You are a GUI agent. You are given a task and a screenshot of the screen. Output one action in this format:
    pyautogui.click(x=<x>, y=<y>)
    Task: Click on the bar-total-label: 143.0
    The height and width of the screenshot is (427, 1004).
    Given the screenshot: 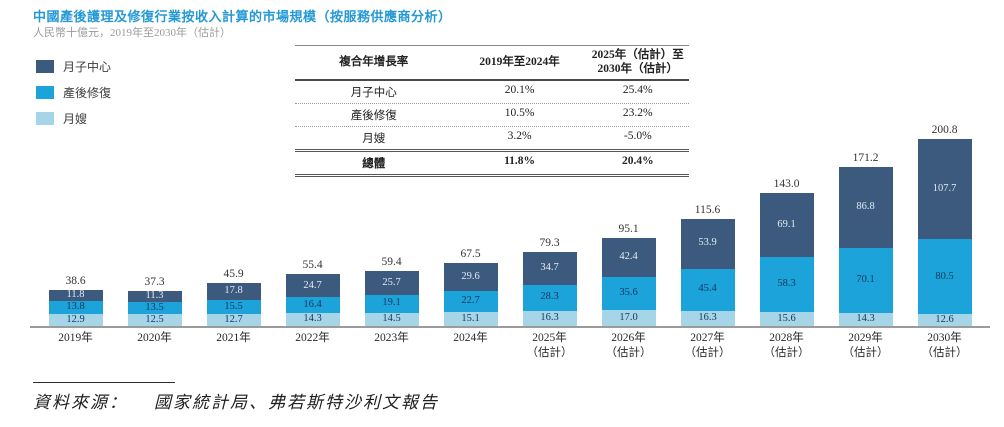 What is the action you would take?
    pyautogui.click(x=786, y=184)
    